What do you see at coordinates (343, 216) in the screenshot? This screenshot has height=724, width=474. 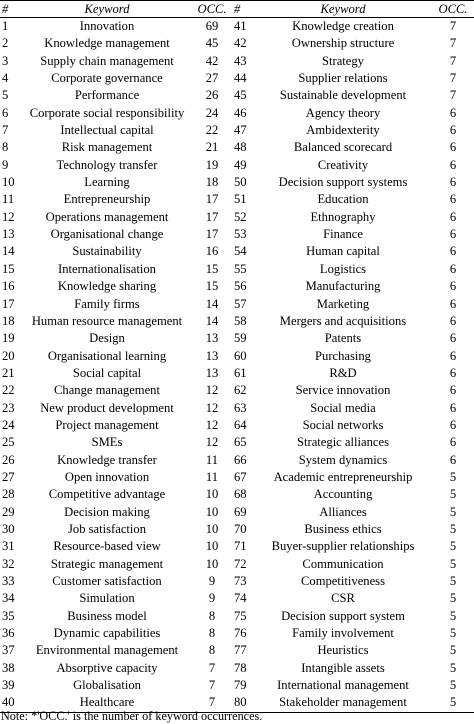 I see `right-keyword-cell: Ethnography` at bounding box center [343, 216].